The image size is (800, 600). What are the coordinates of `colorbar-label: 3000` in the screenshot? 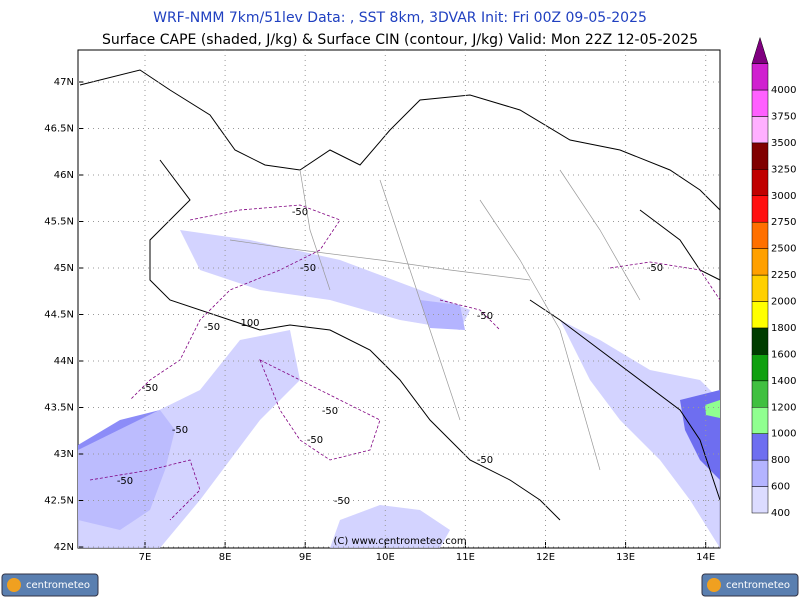 It's located at (783, 196).